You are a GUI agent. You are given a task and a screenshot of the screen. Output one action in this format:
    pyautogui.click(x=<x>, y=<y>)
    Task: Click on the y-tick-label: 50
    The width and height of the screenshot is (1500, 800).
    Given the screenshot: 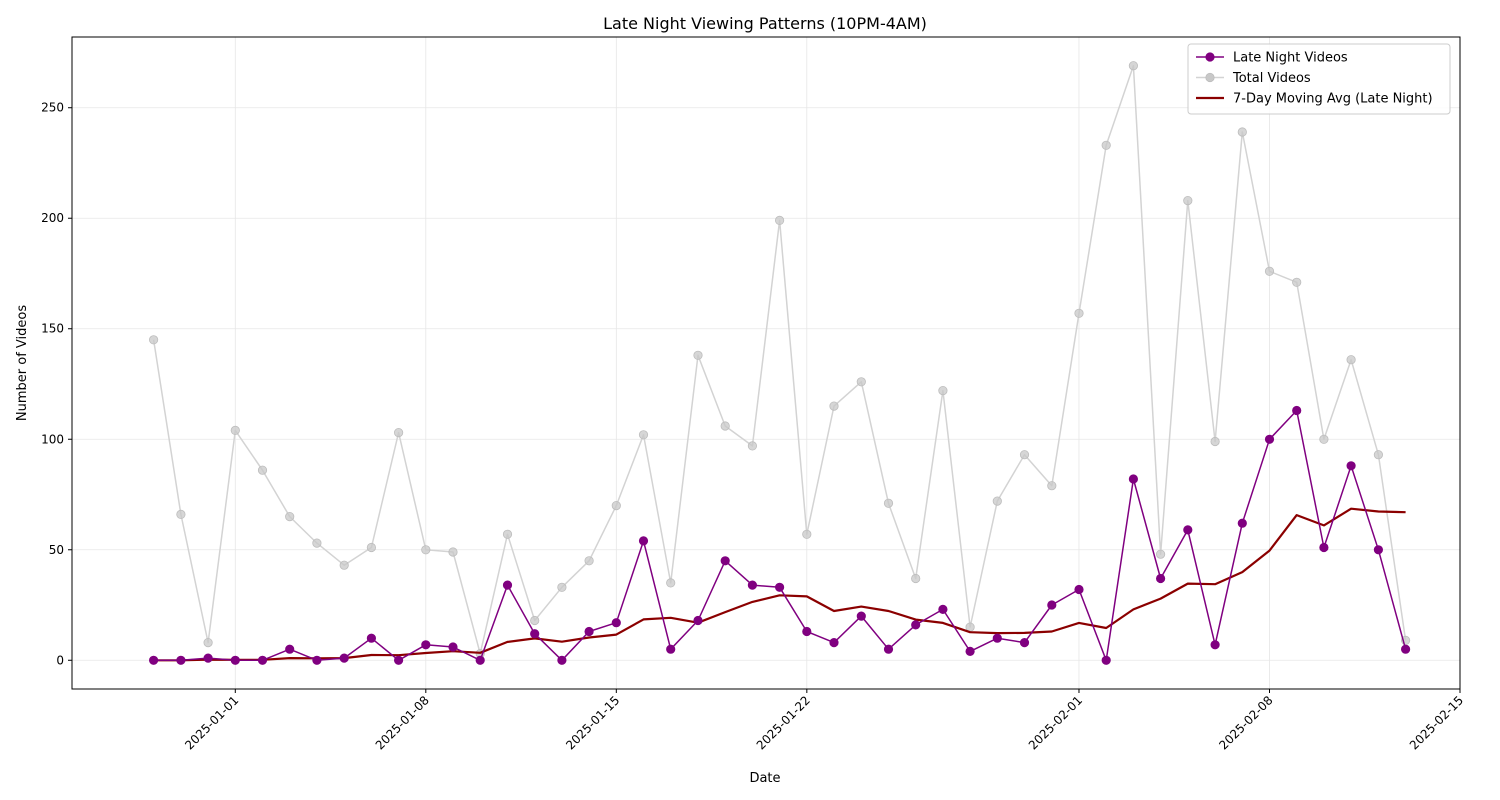 What is the action you would take?
    pyautogui.click(x=56, y=550)
    